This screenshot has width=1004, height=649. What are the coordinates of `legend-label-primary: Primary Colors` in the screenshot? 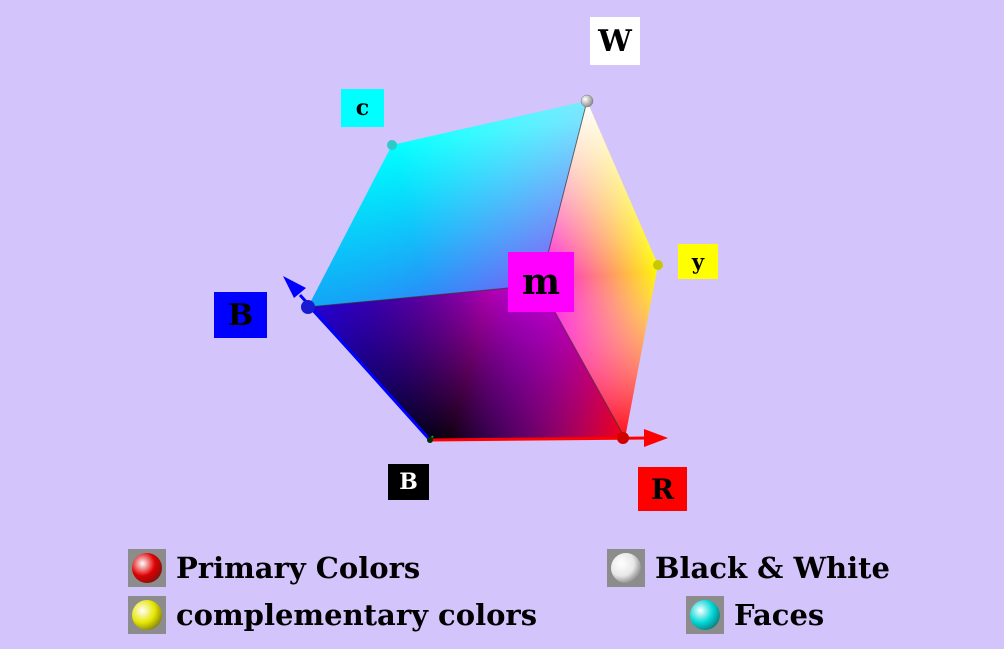 It's located at (298, 568).